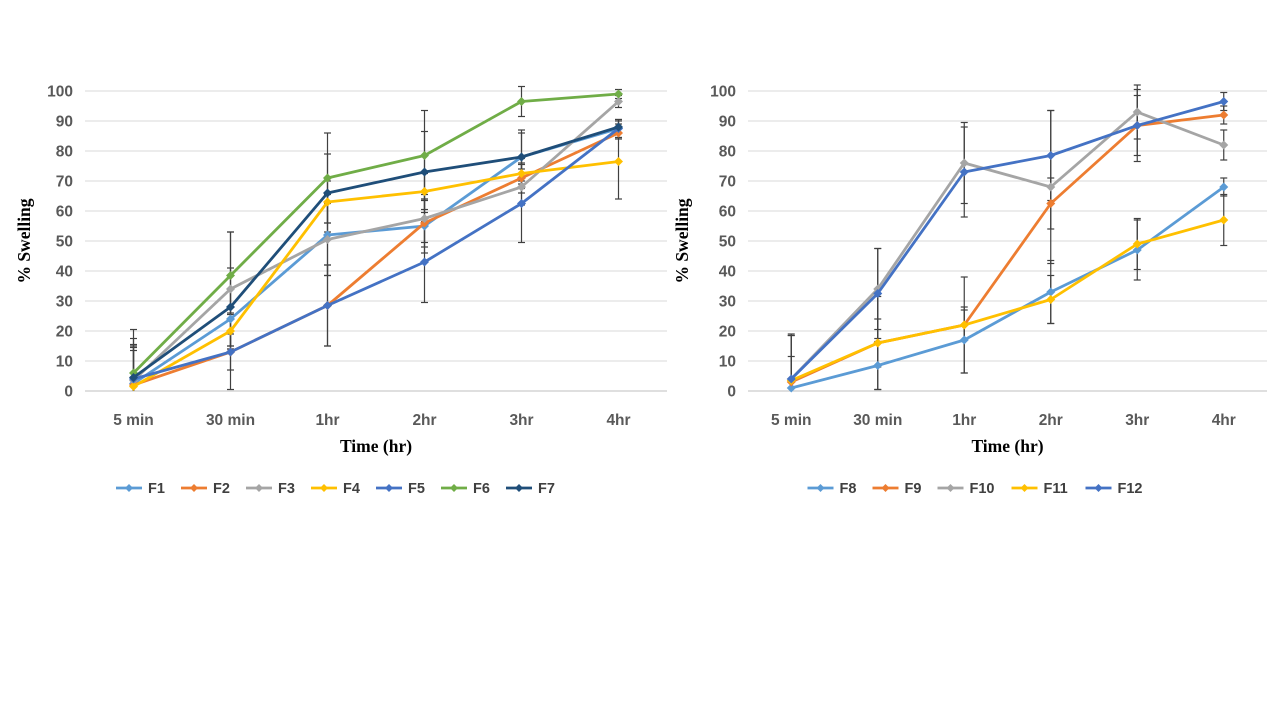 Image resolution: width=1280 pixels, height=720 pixels. I want to click on x-tick-label: 1hr, so click(964, 420).